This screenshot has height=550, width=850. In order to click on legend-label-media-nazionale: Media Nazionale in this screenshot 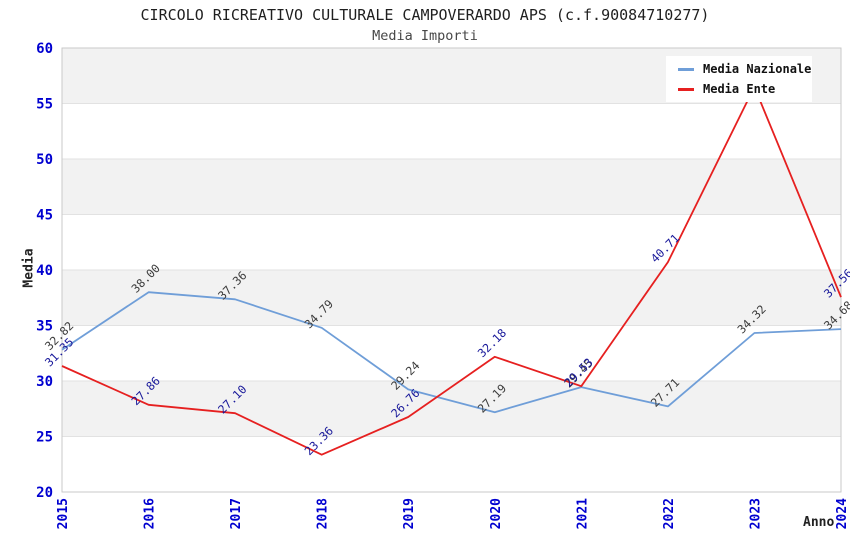, I will do `click(757, 69)`.